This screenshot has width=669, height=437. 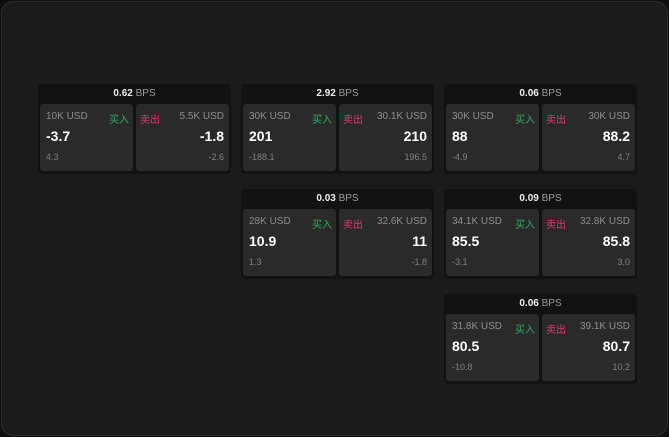 I want to click on buy-price: -3.7, so click(x=58, y=136).